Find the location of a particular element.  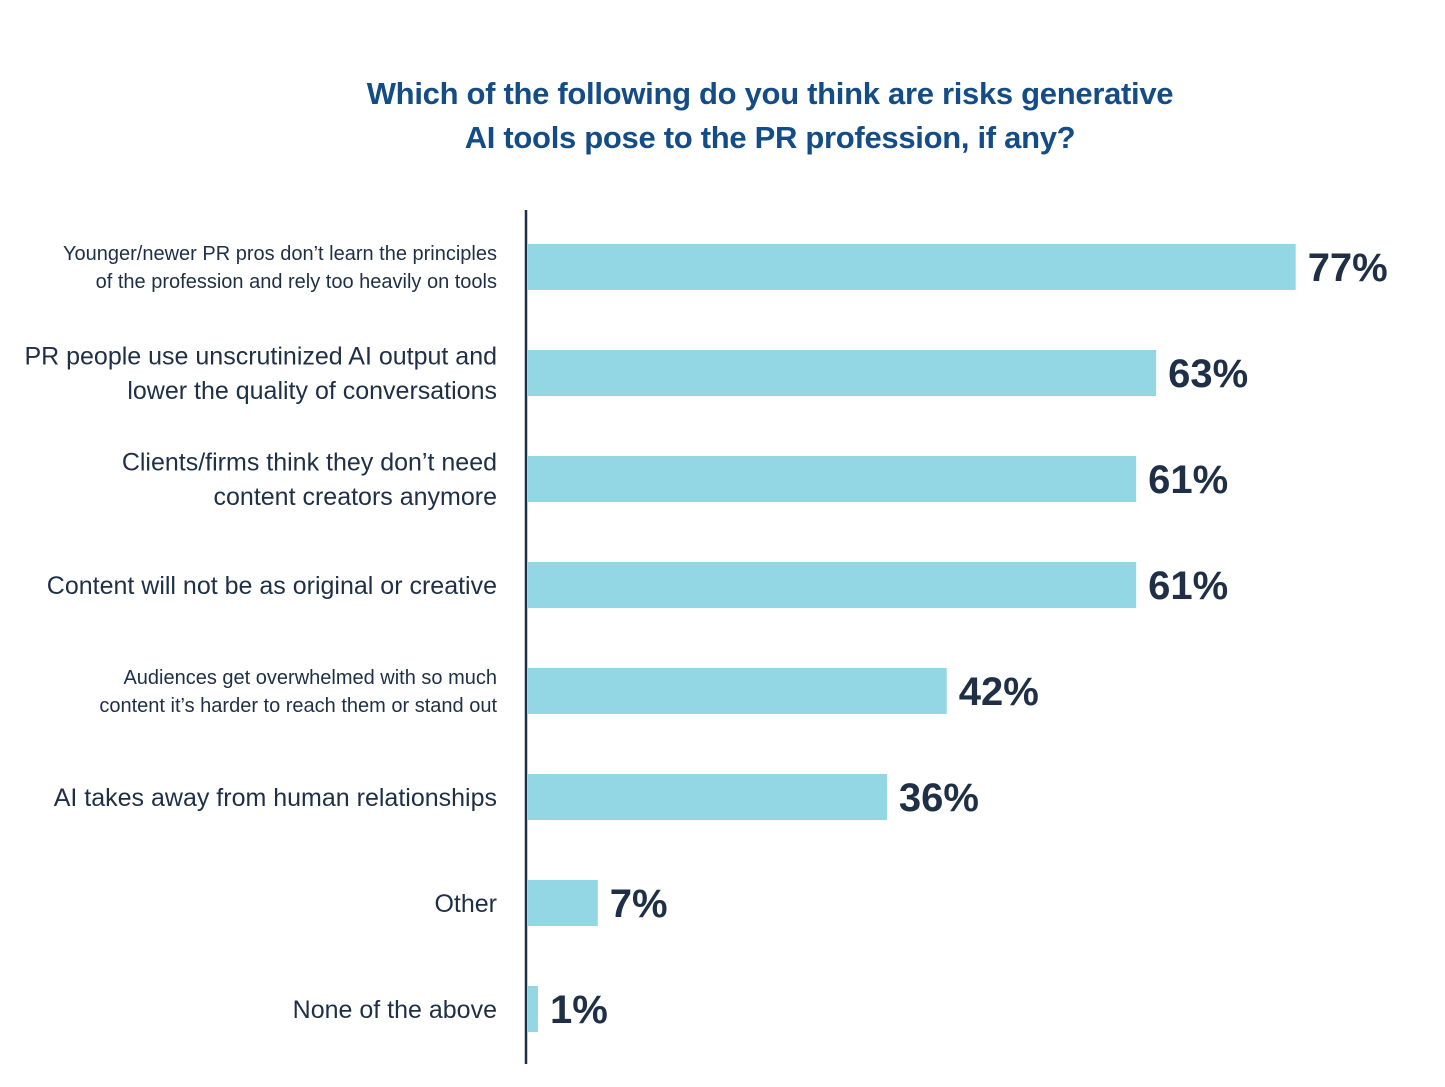

category-label-2-line-2: lower the quality of conversations is located at coordinates (312, 391).